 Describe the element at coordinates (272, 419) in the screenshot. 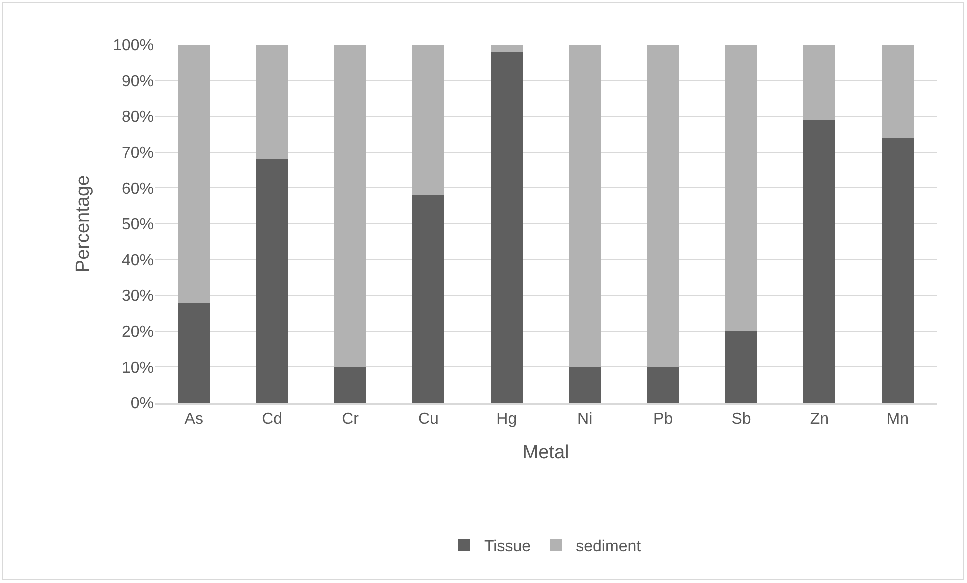

I see `x-tick-label: Cd` at that location.